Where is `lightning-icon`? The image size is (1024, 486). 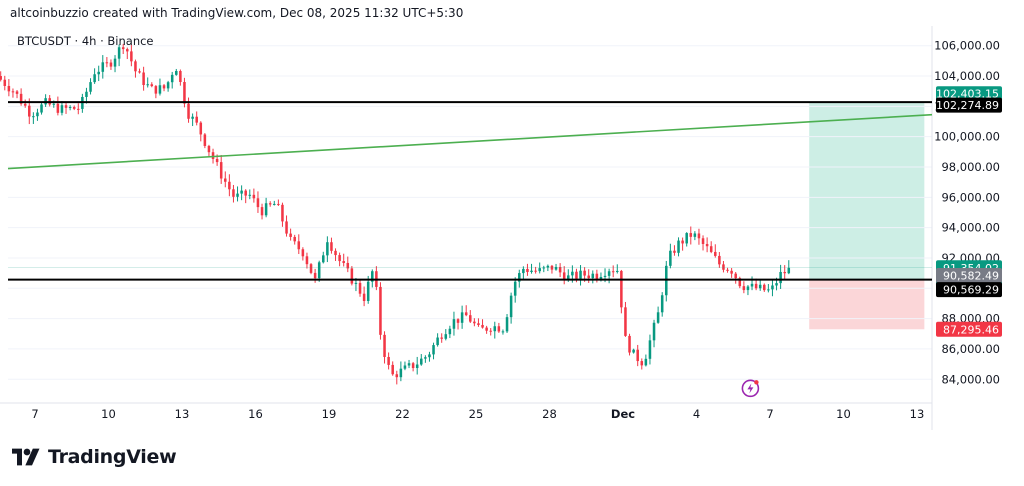 lightning-icon is located at coordinates (750, 388).